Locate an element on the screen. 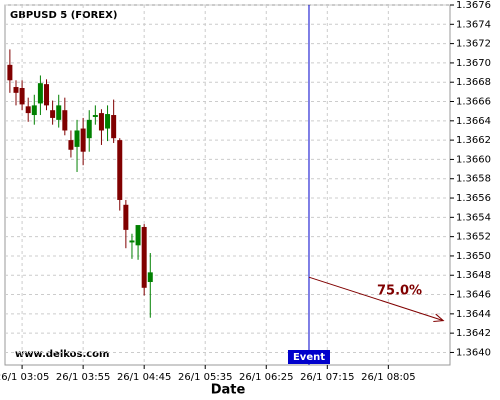 This screenshot has width=500, height=400. y-tick-label: 1.3672 is located at coordinates (473, 44).